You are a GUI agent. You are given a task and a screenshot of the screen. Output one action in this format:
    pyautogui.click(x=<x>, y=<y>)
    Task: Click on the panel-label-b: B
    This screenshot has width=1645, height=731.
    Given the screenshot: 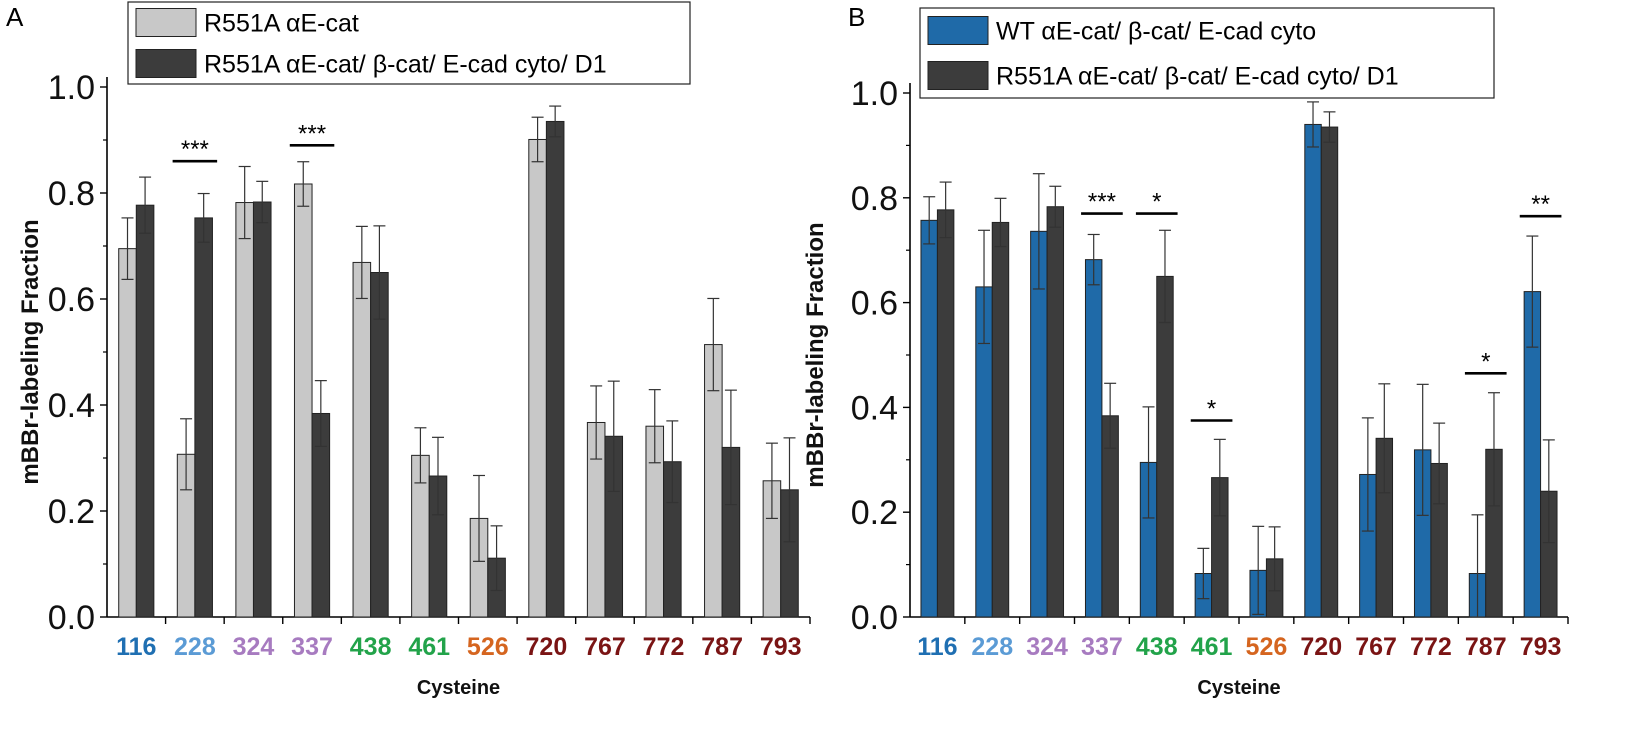 What is the action you would take?
    pyautogui.click(x=856, y=17)
    